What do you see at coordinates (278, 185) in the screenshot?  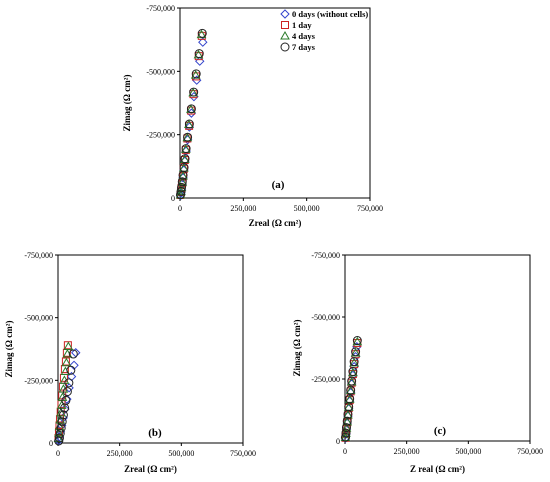 I see `panel-label: (a)` at bounding box center [278, 185].